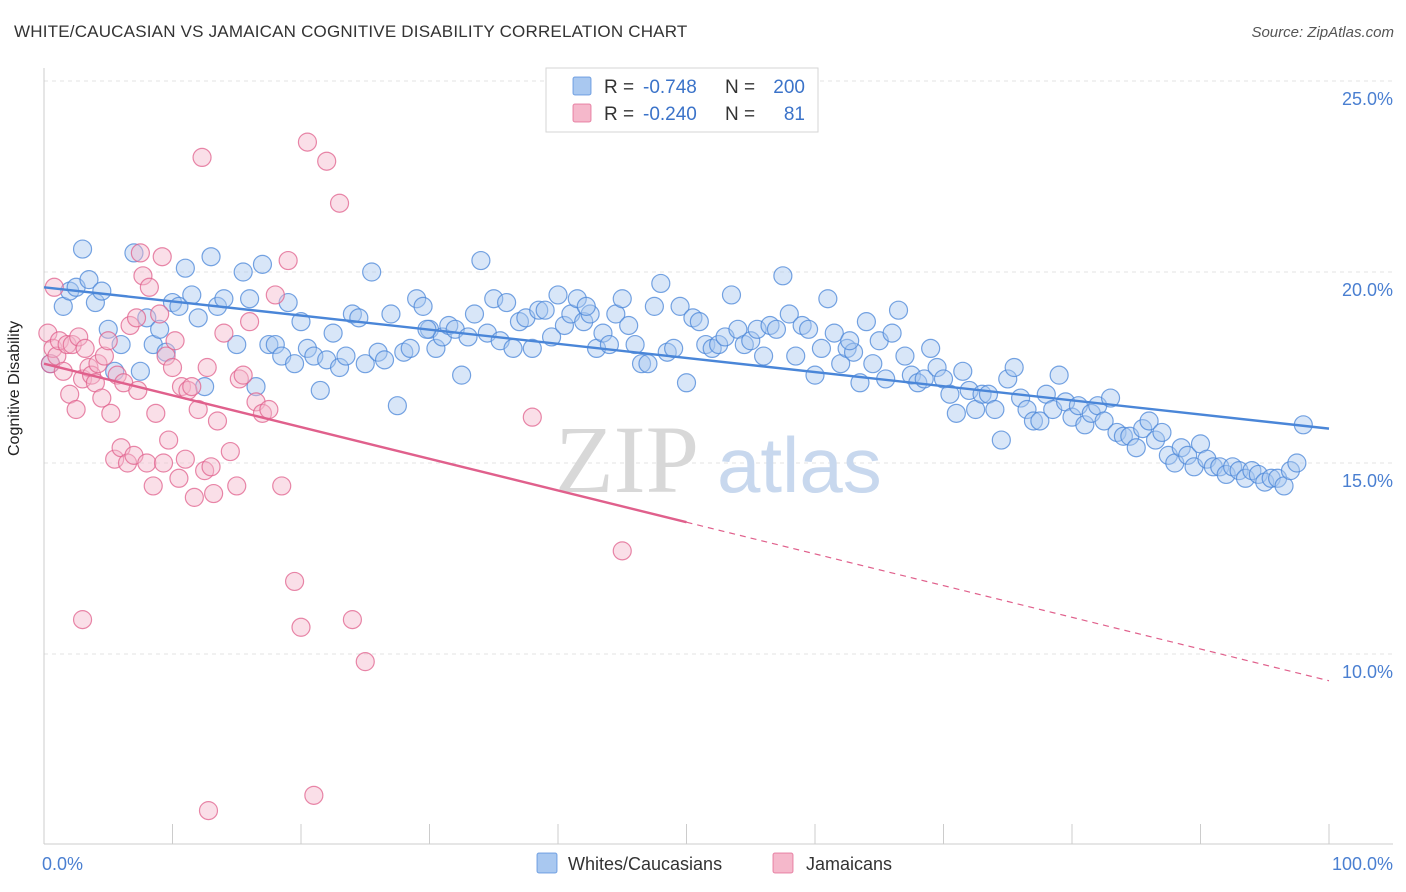 This screenshot has width=1406, height=892. What do you see at coordinates (645, 864) in the screenshot?
I see `bottom-legend-whites: Whites/Caucasians` at bounding box center [645, 864].